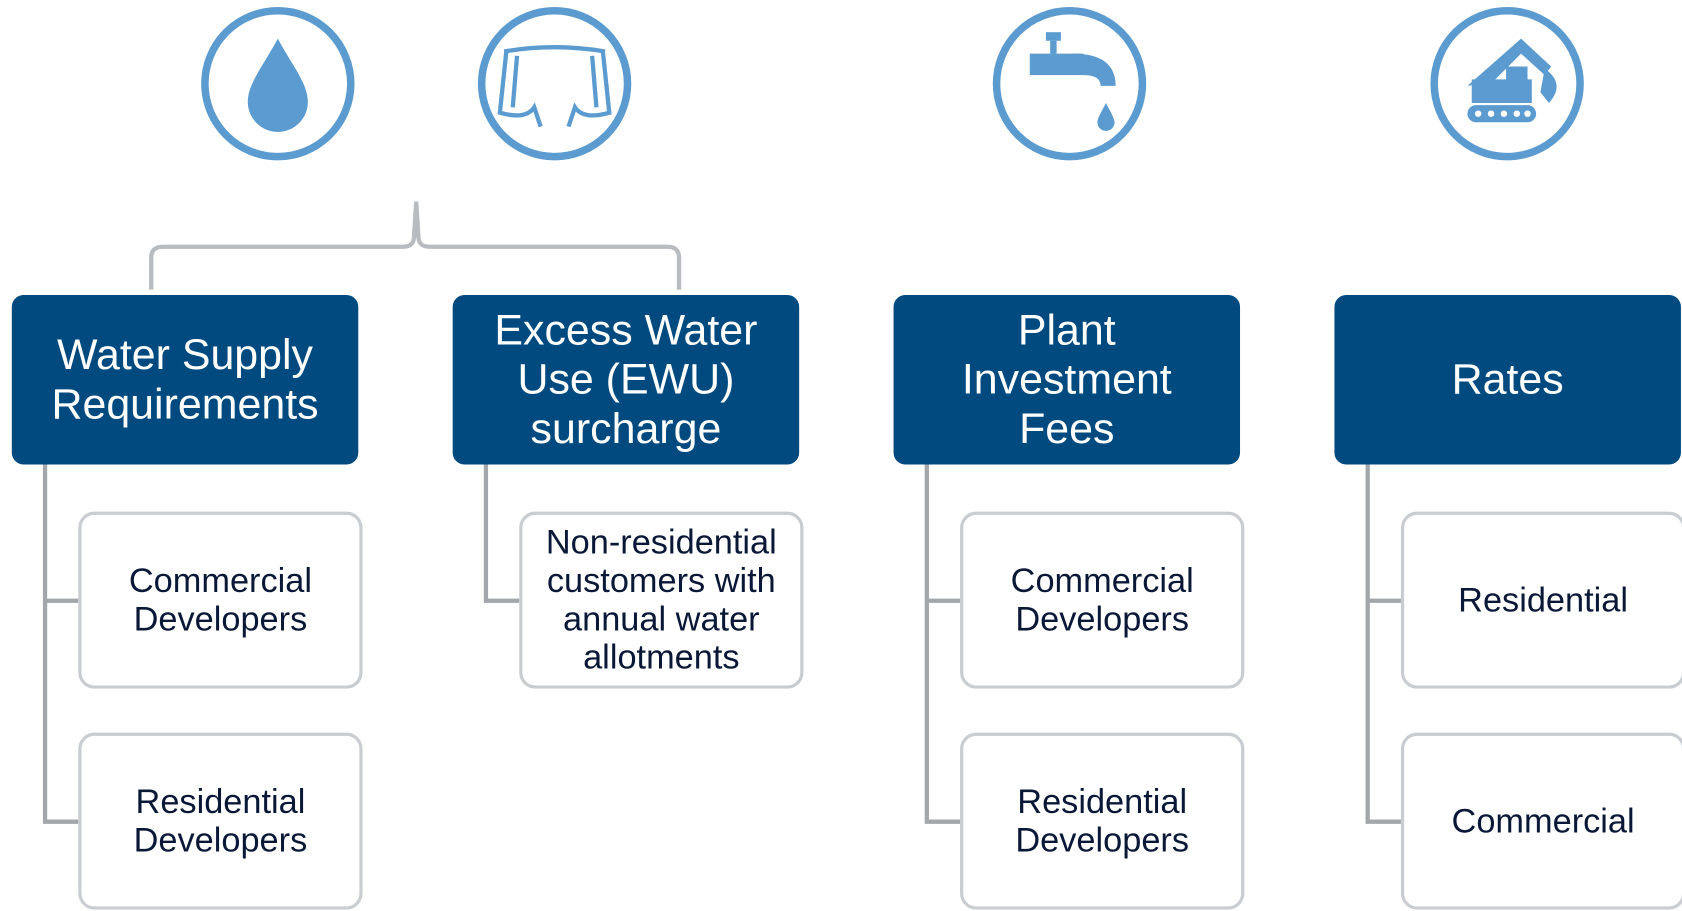 This screenshot has height=911, width=1682. I want to click on waterfall-icon, so click(554, 86).